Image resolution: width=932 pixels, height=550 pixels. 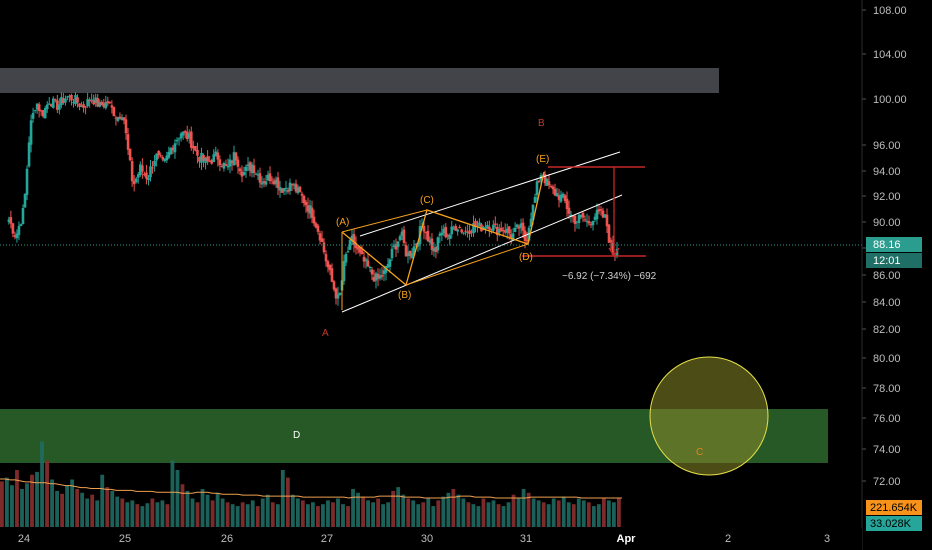 I want to click on time-axis: 24 25 26 27 30 31 Apr 2 3, so click(x=424, y=539).